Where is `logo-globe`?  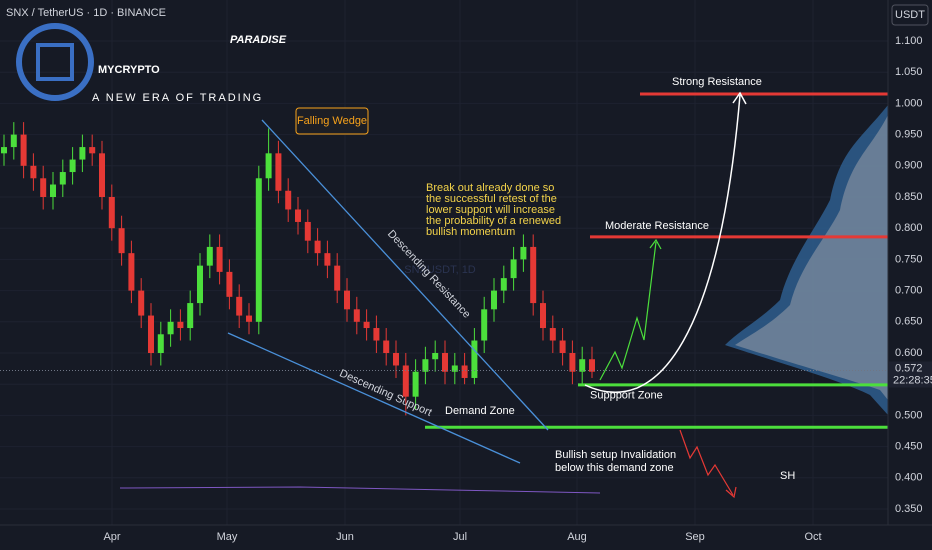
logo-globe is located at coordinates (55, 62).